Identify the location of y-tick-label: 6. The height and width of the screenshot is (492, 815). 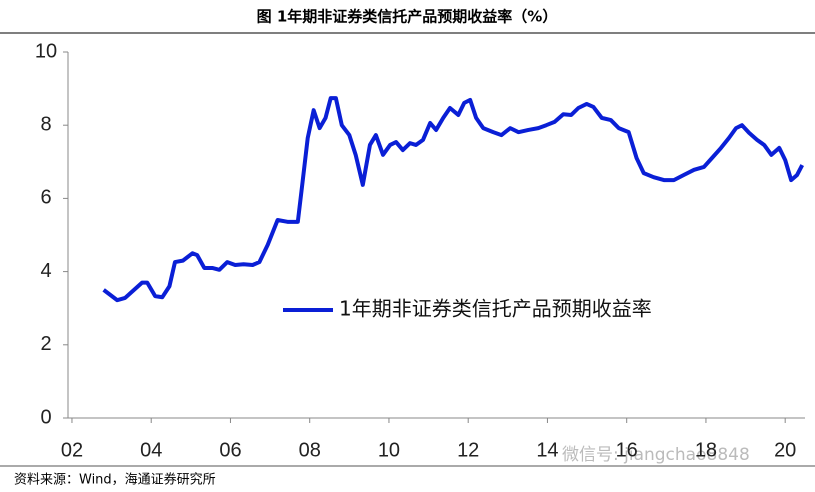
(45, 198).